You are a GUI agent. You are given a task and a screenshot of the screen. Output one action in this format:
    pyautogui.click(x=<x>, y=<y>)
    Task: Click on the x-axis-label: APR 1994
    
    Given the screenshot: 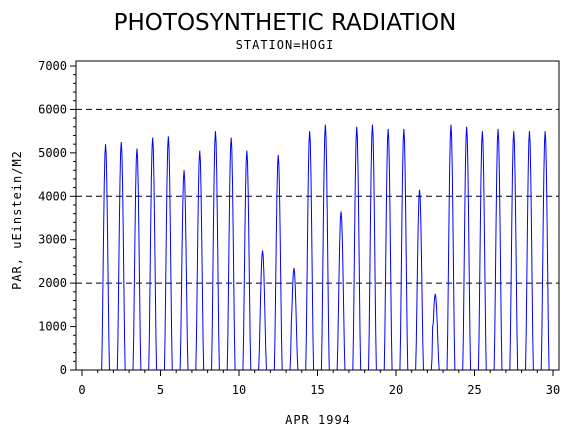 What is the action you would take?
    pyautogui.click(x=318, y=420)
    